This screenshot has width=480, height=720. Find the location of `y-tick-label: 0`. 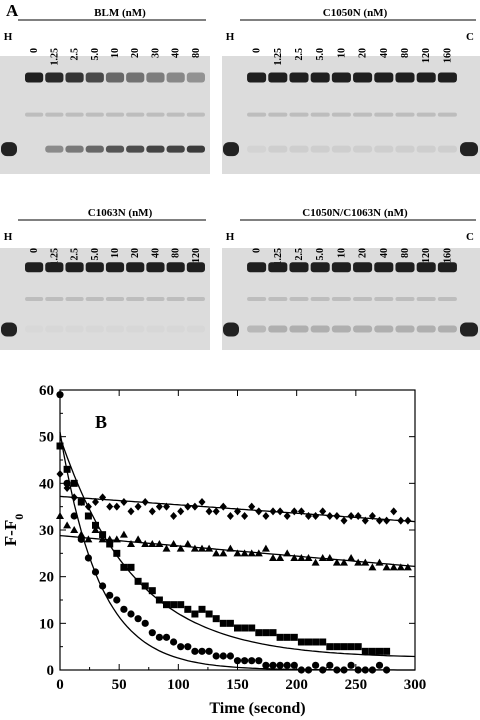

y-tick-label: 0 is located at coordinates (51, 671).